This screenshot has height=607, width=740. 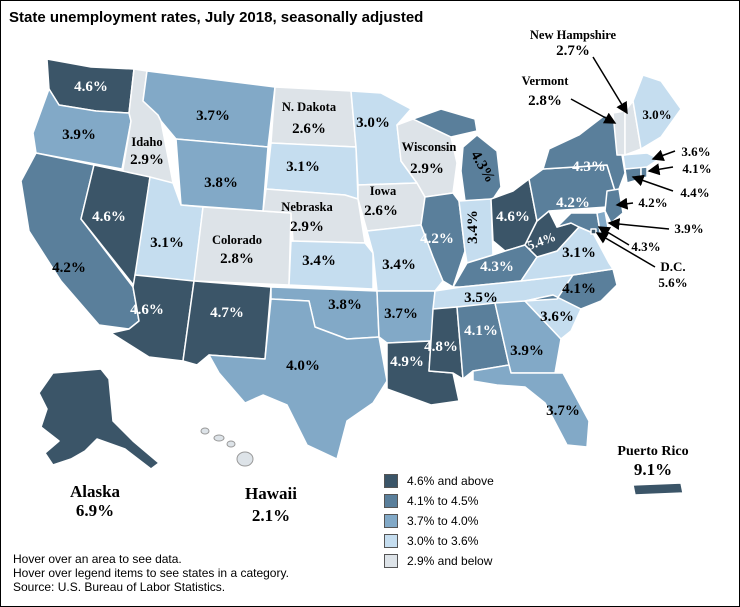 I want to click on pointer-arrows, so click(x=623, y=162).